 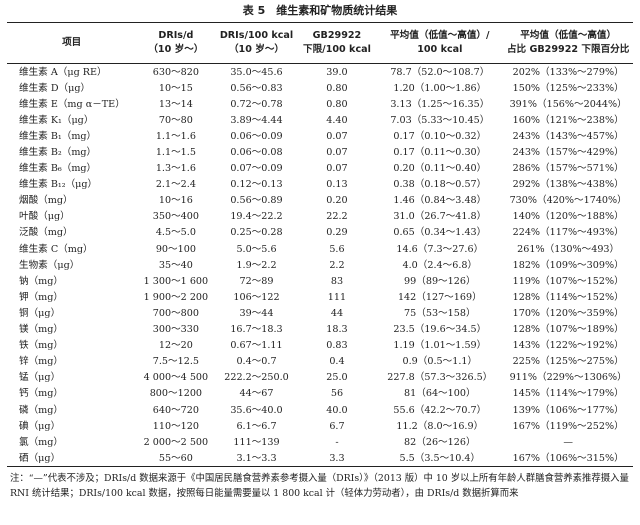 What do you see at coordinates (256, 104) in the screenshot?
I see `value-cell: 0.72～0.78` at bounding box center [256, 104].